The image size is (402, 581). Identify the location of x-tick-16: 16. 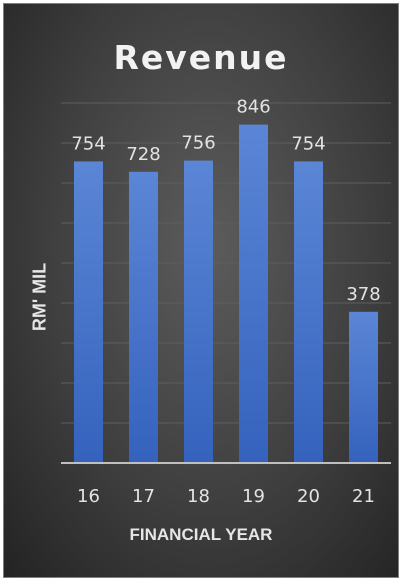
(88, 496).